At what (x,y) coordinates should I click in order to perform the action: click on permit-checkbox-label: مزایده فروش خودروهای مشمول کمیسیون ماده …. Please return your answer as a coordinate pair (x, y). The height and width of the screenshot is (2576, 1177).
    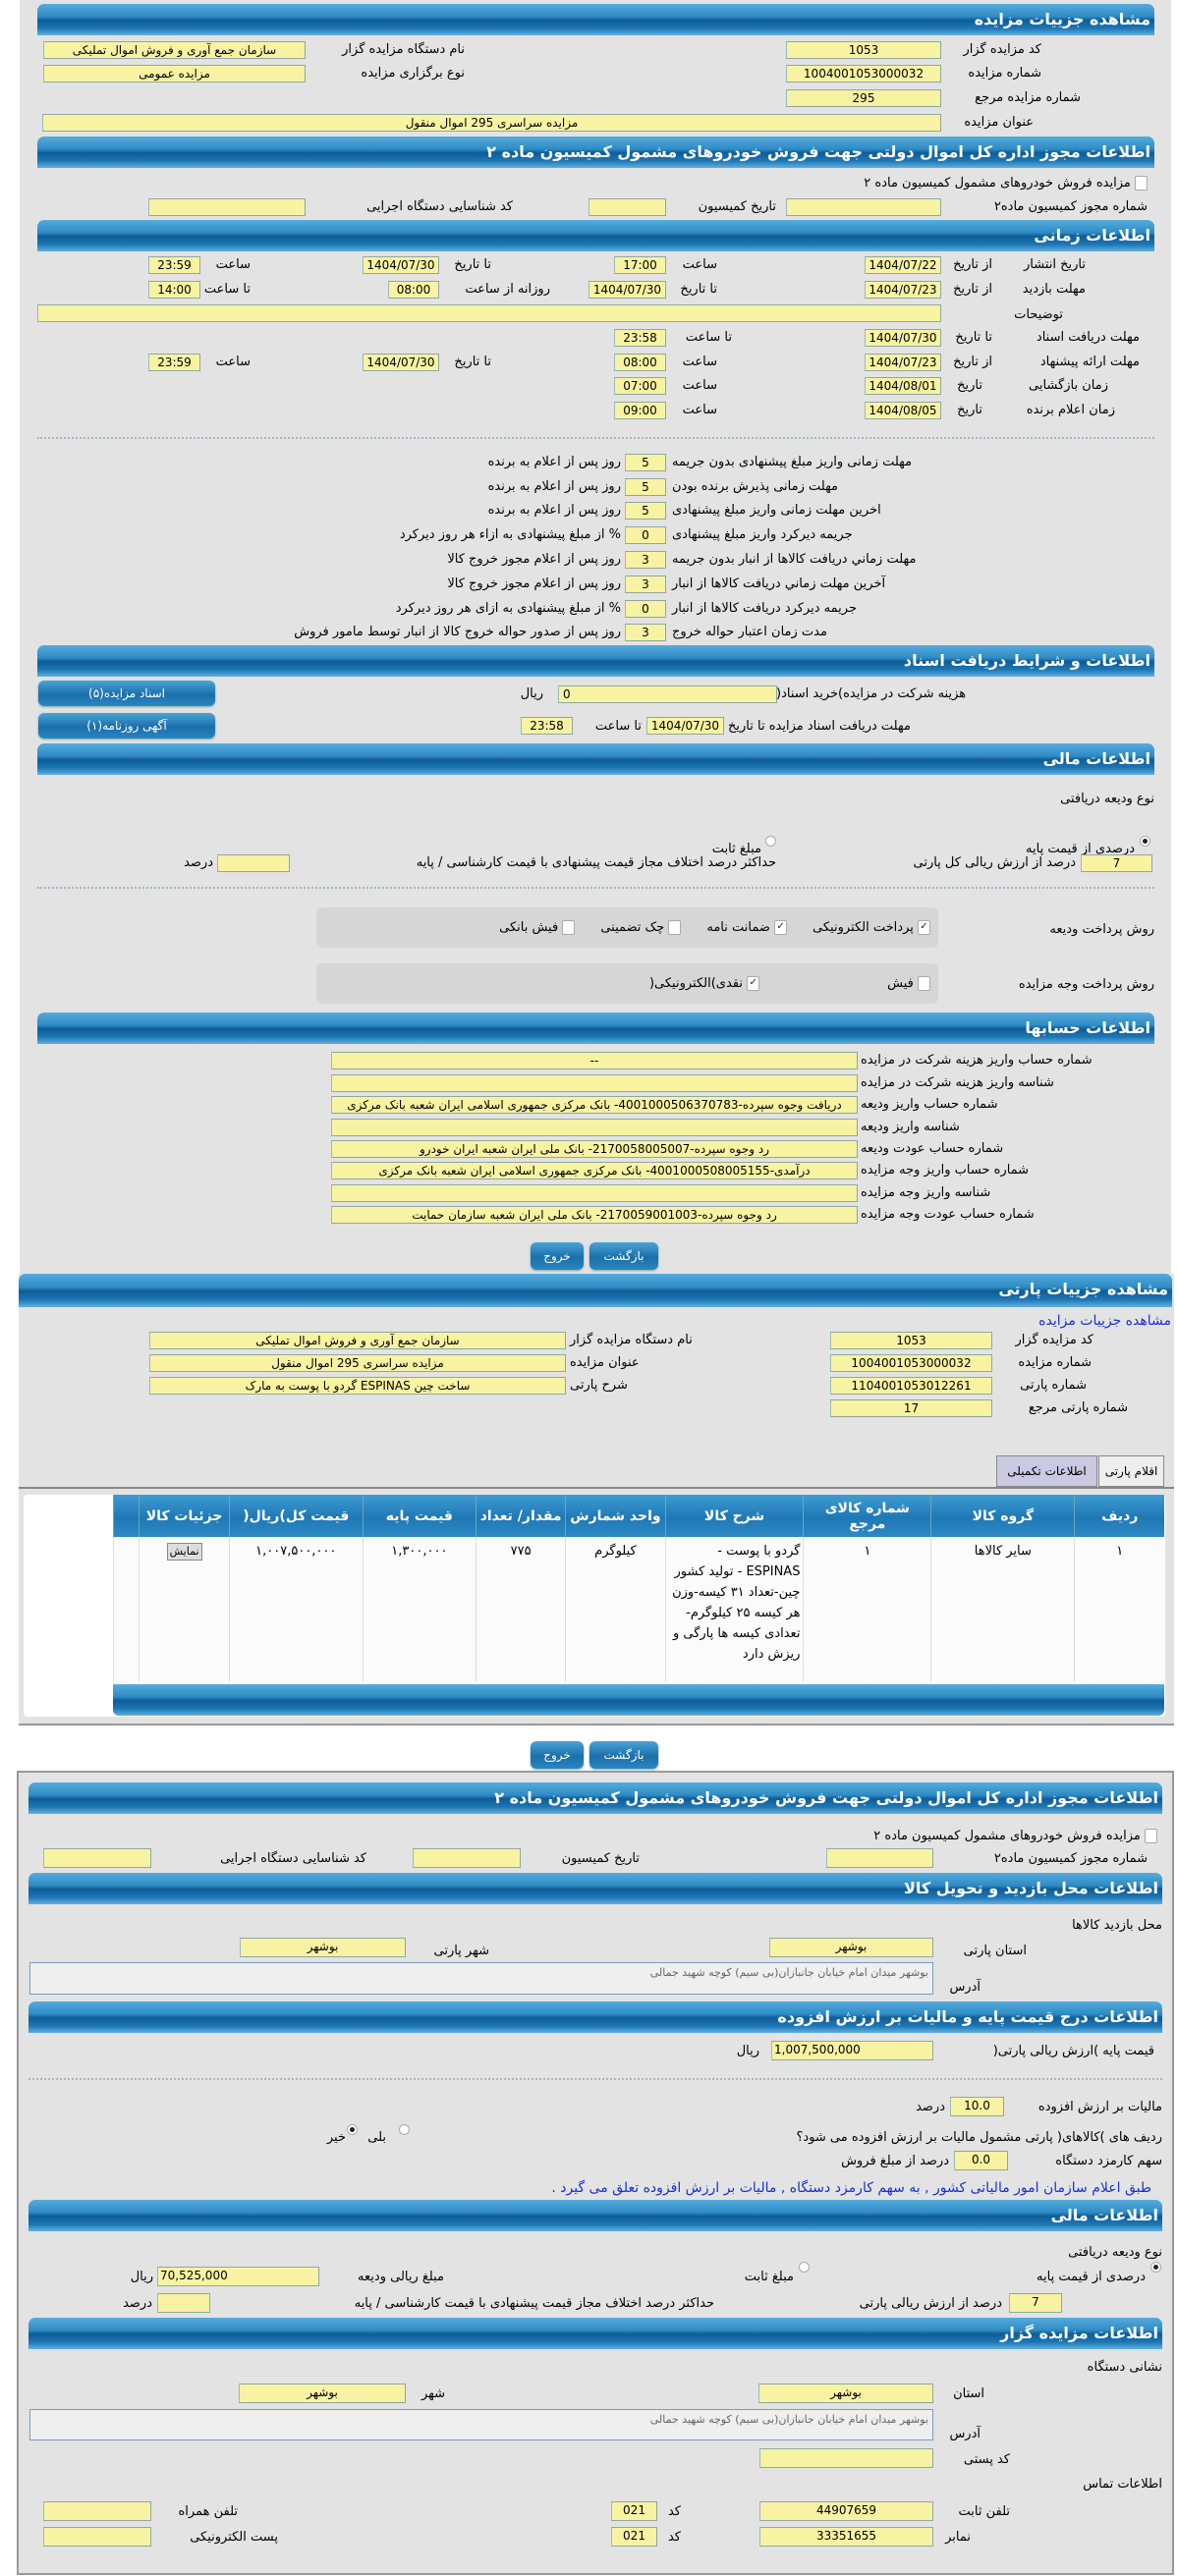
    Looking at the image, I should click on (1007, 1836).